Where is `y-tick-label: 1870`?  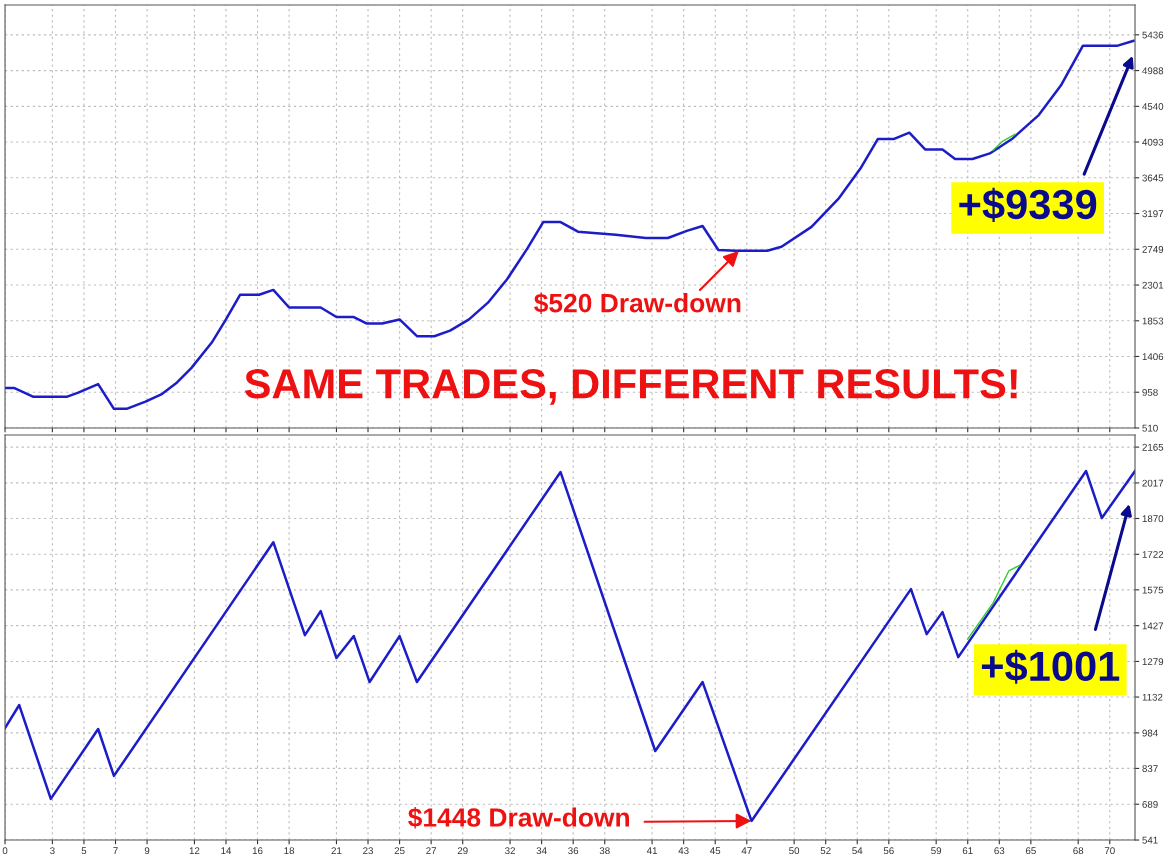
y-tick-label: 1870 is located at coordinates (1153, 519).